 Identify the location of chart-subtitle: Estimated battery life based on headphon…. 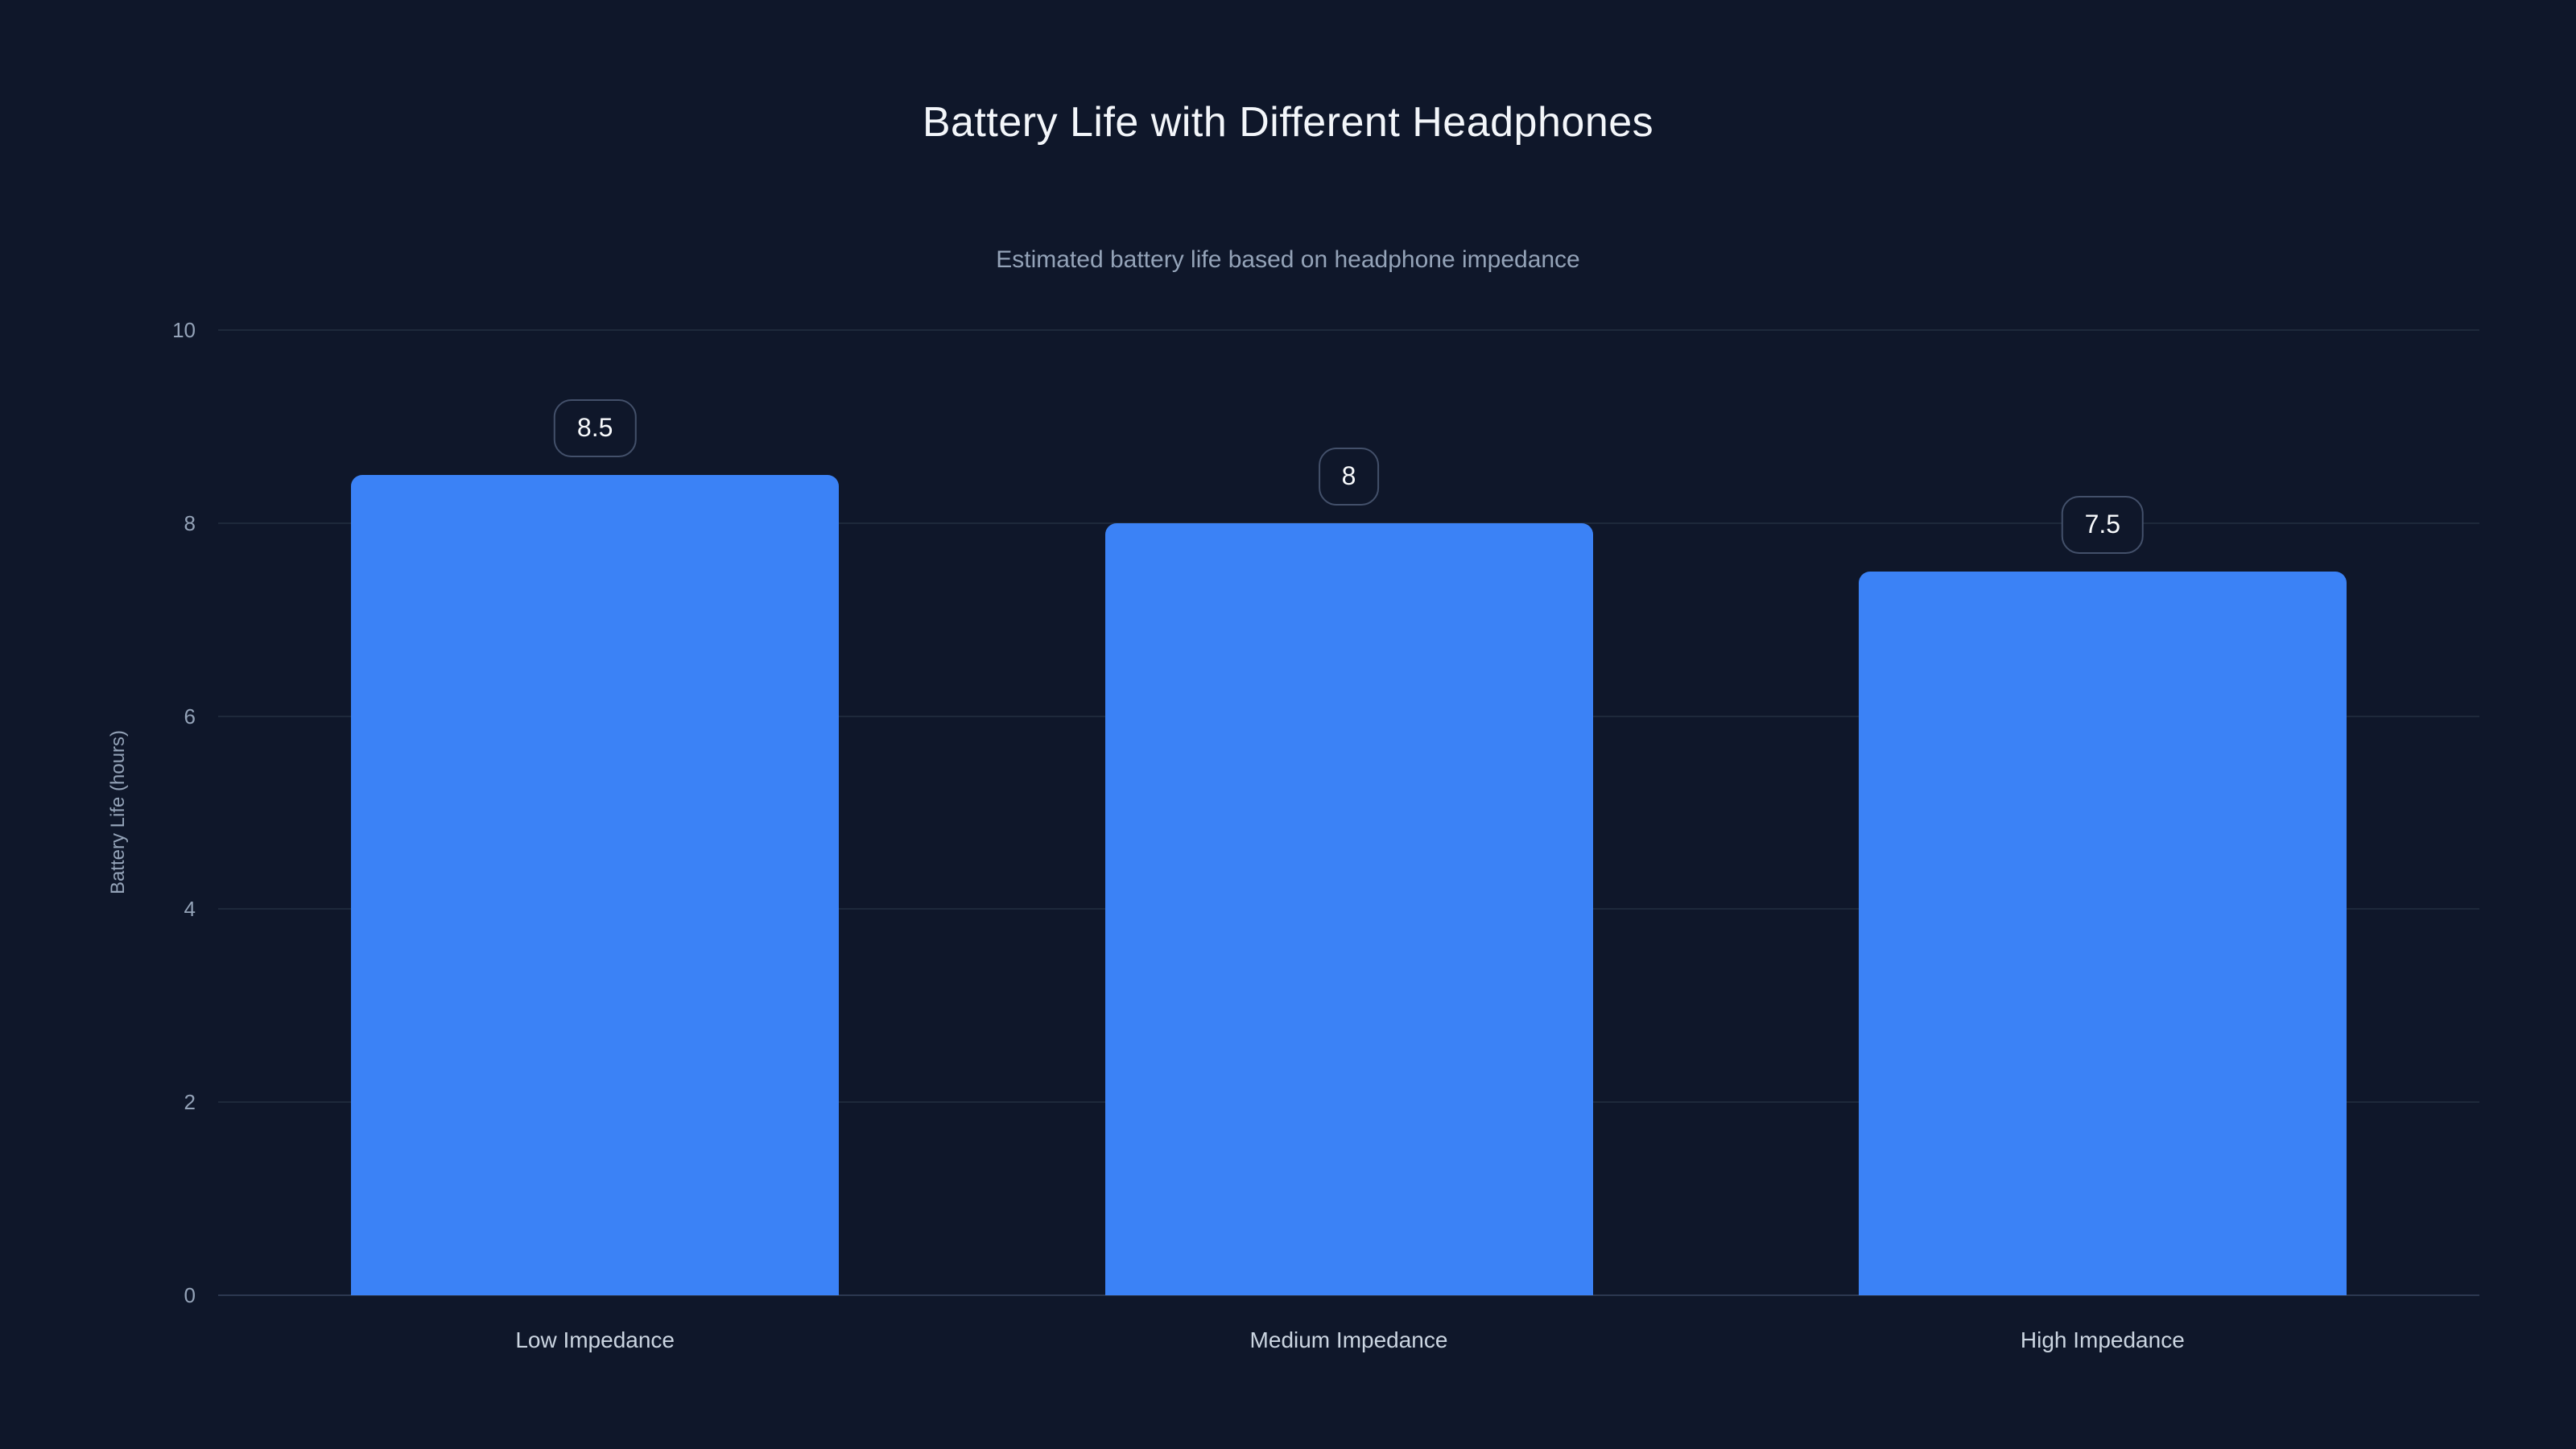
(1288, 259).